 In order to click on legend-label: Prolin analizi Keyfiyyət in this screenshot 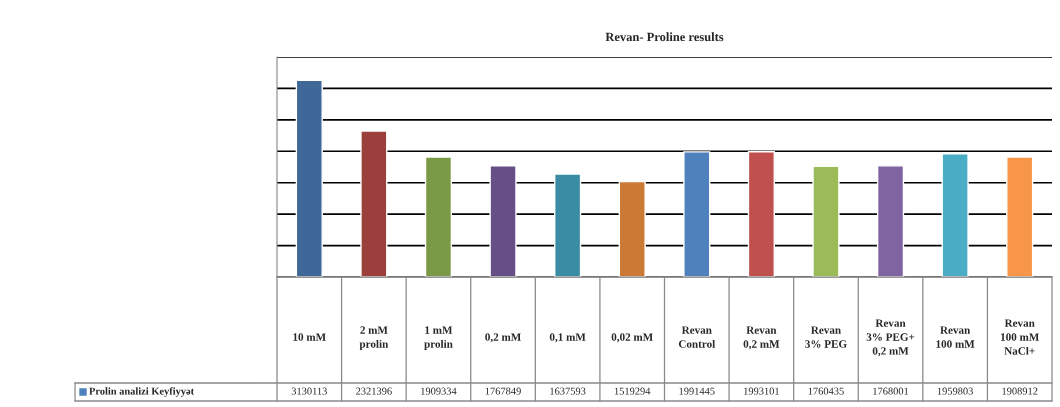, I will do `click(142, 392)`.